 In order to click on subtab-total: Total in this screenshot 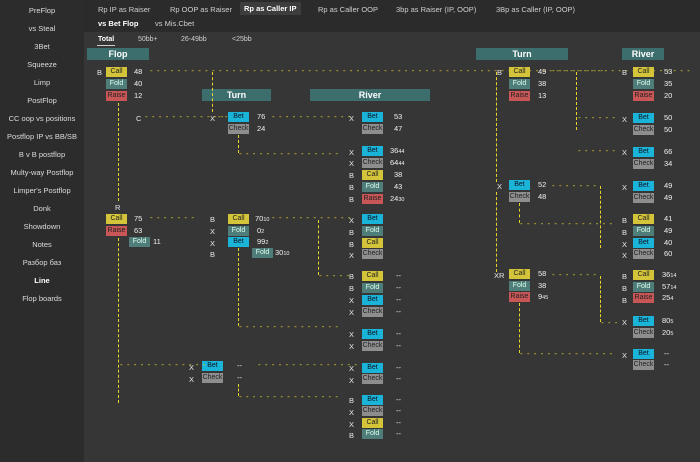, I will do `click(106, 39)`.